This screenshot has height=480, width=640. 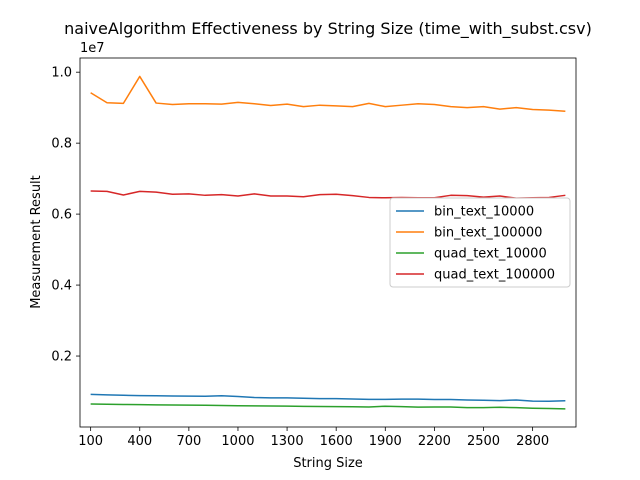 What do you see at coordinates (434, 441) in the screenshot?
I see `x-tick-label: 2200` at bounding box center [434, 441].